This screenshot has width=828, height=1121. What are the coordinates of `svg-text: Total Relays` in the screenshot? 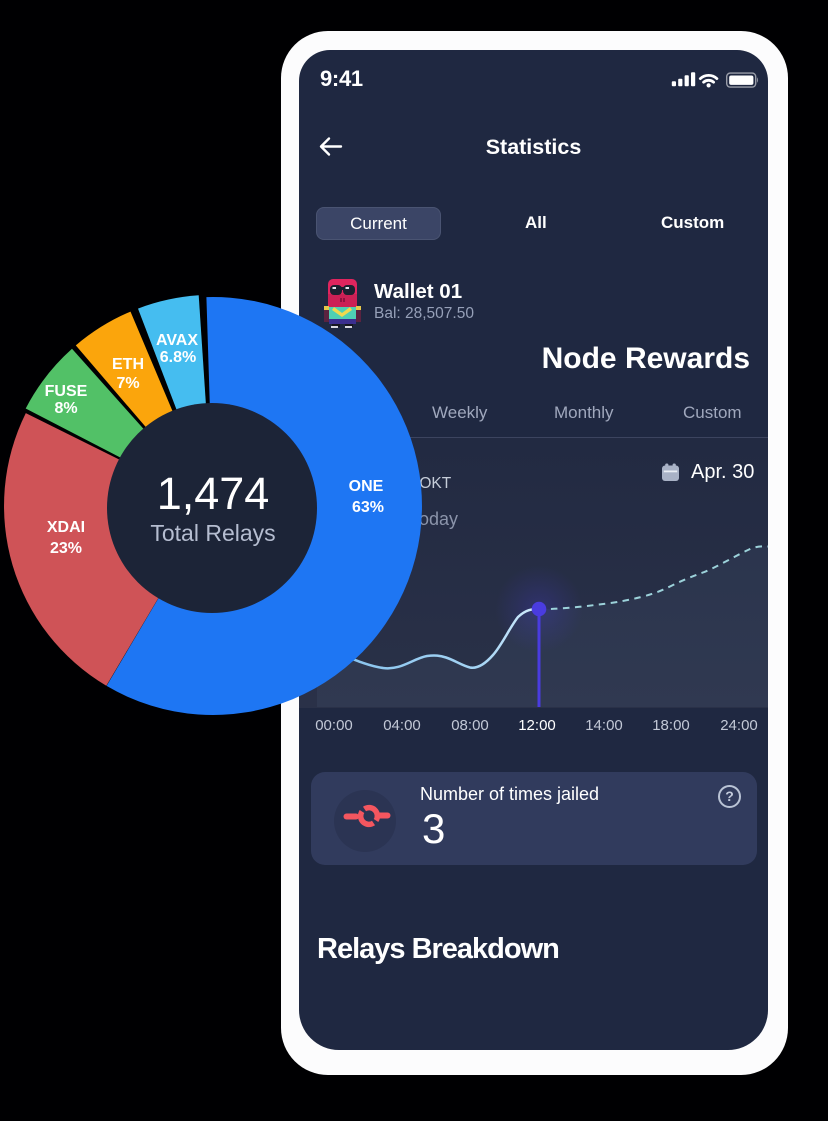 It's located at (212, 533).